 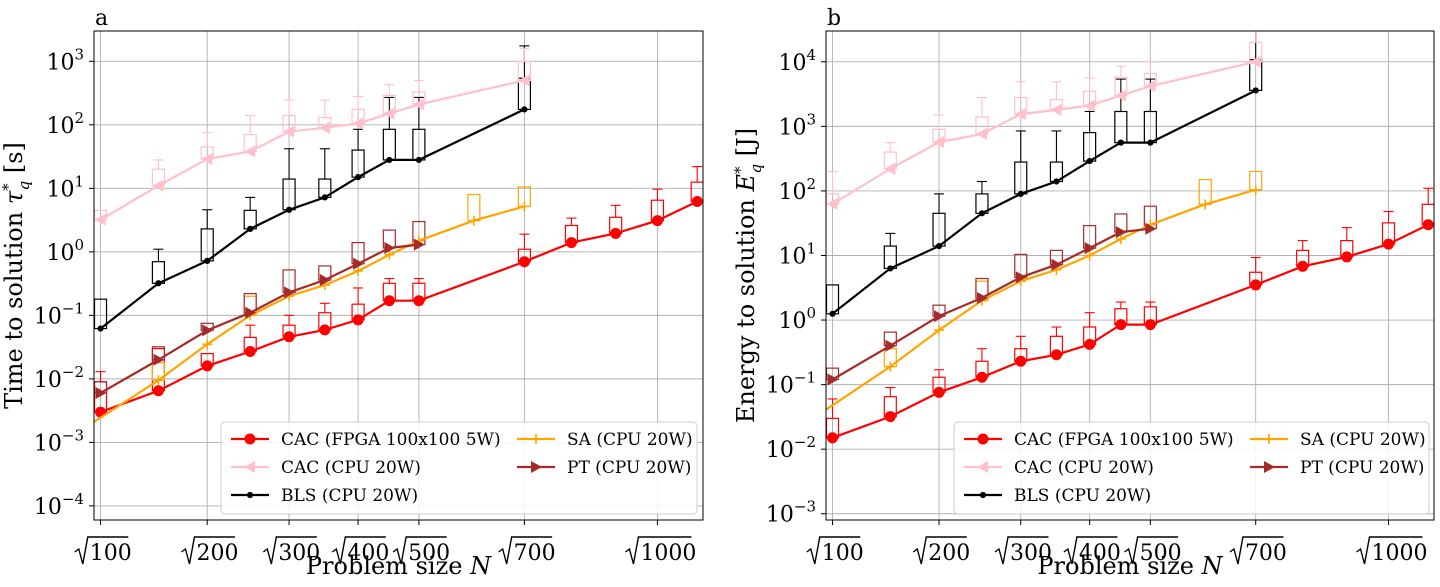 What do you see at coordinates (389, 144) in the screenshot?
I see `box` at bounding box center [389, 144].